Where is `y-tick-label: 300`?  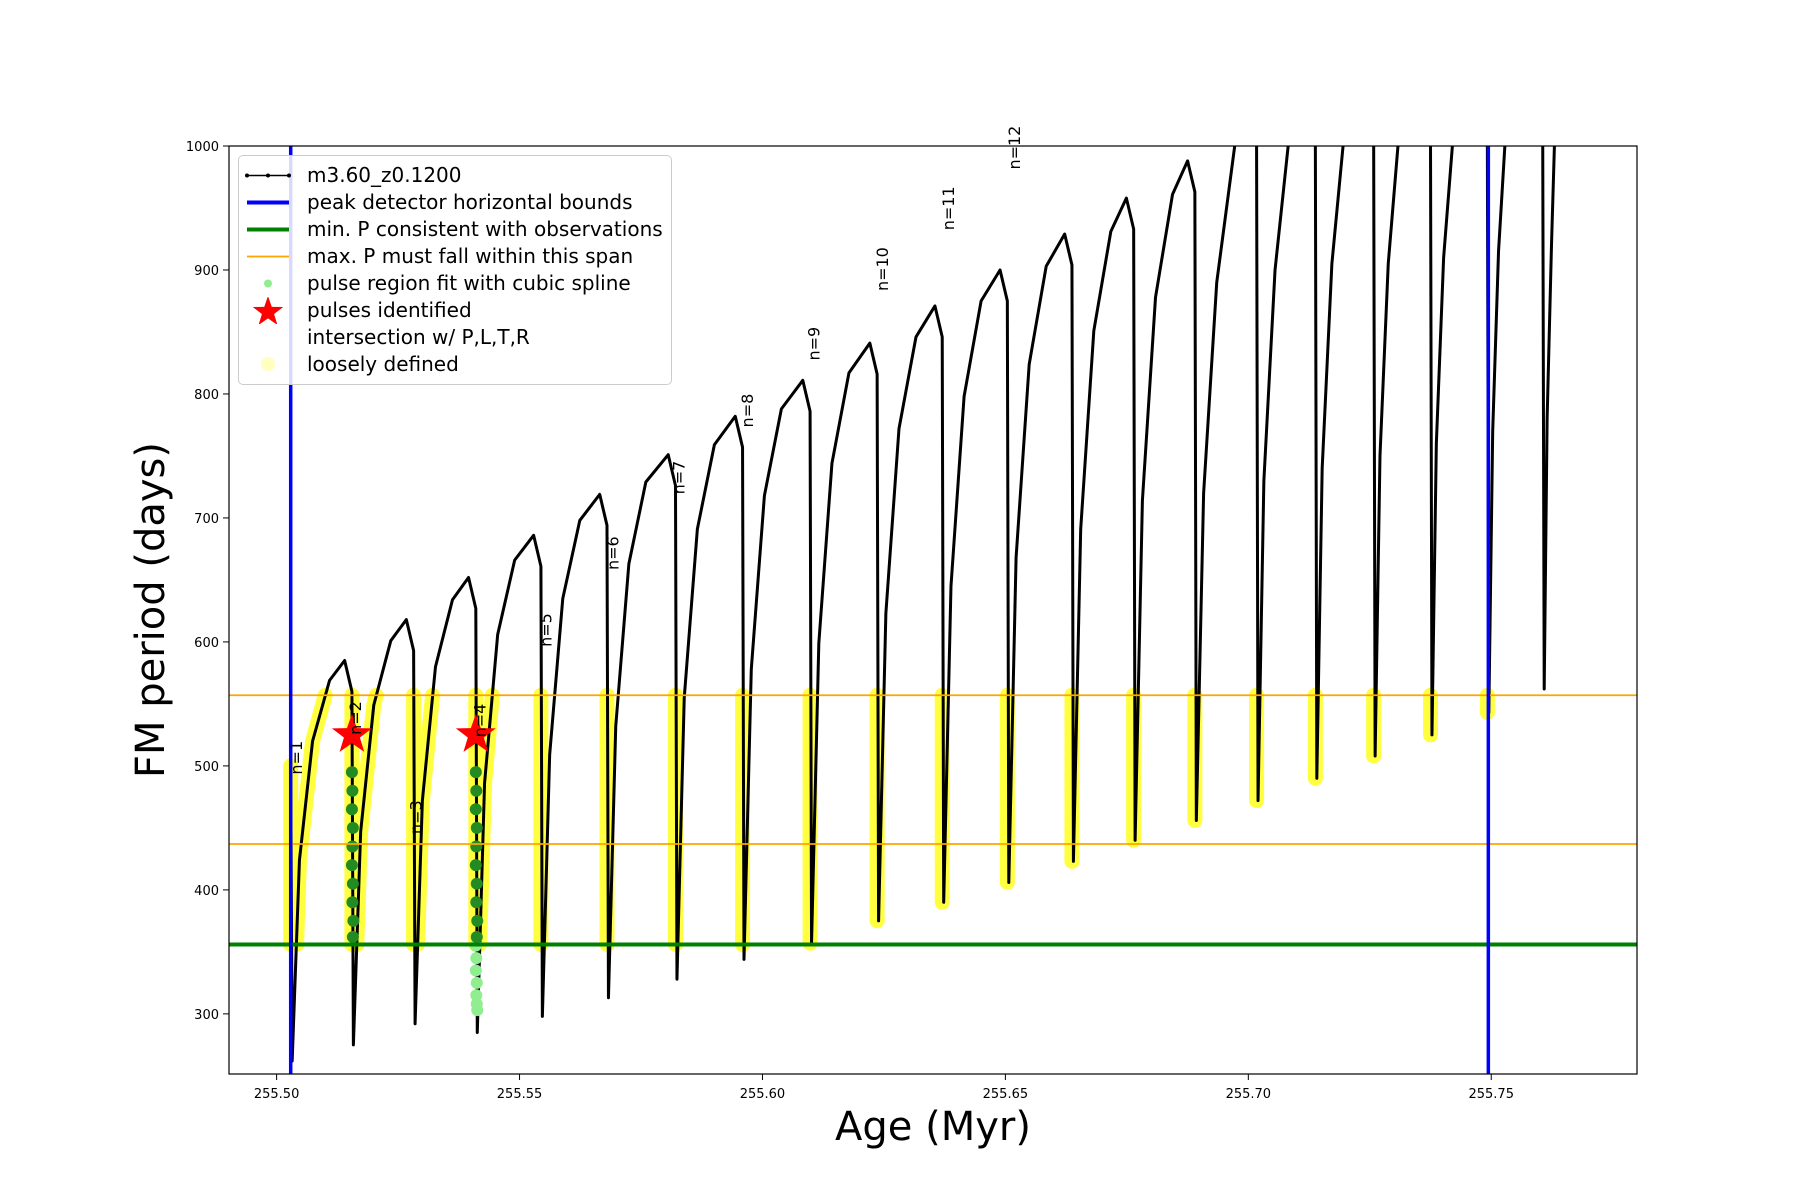
y-tick-label: 300 is located at coordinates (206, 1015).